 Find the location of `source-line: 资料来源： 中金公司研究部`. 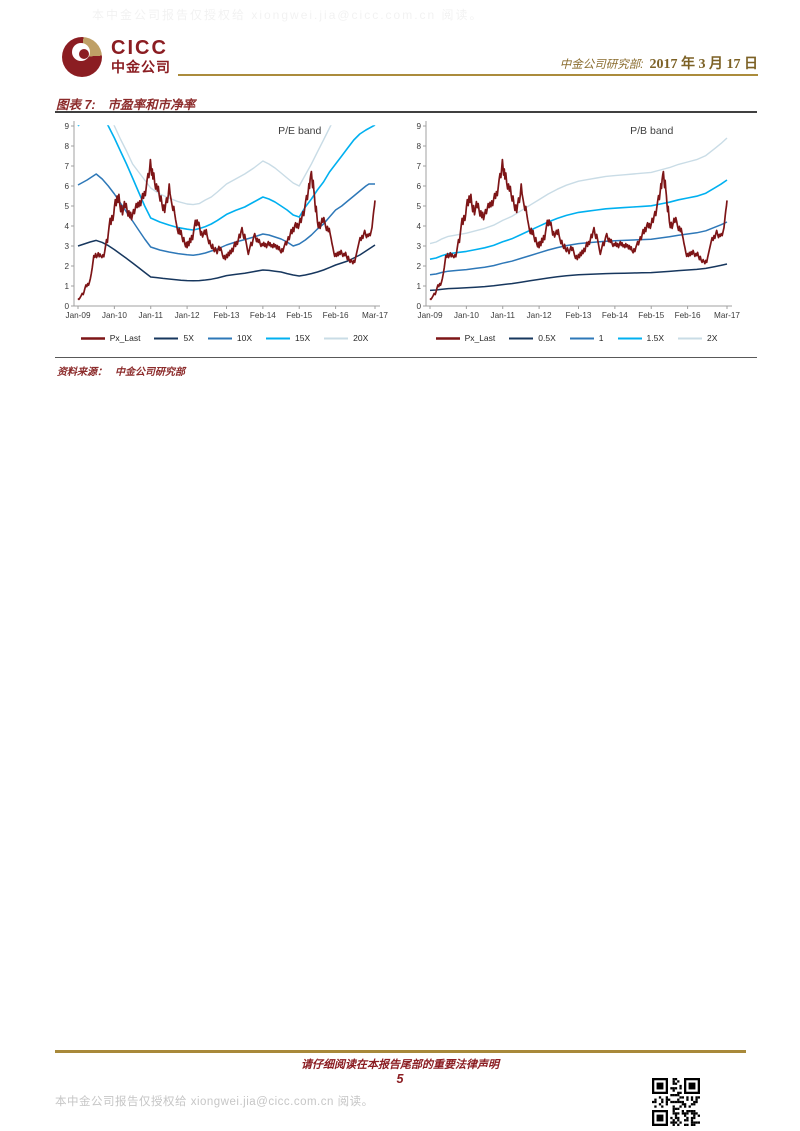

source-line: 资料来源： 中金公司研究部 is located at coordinates (121, 370).